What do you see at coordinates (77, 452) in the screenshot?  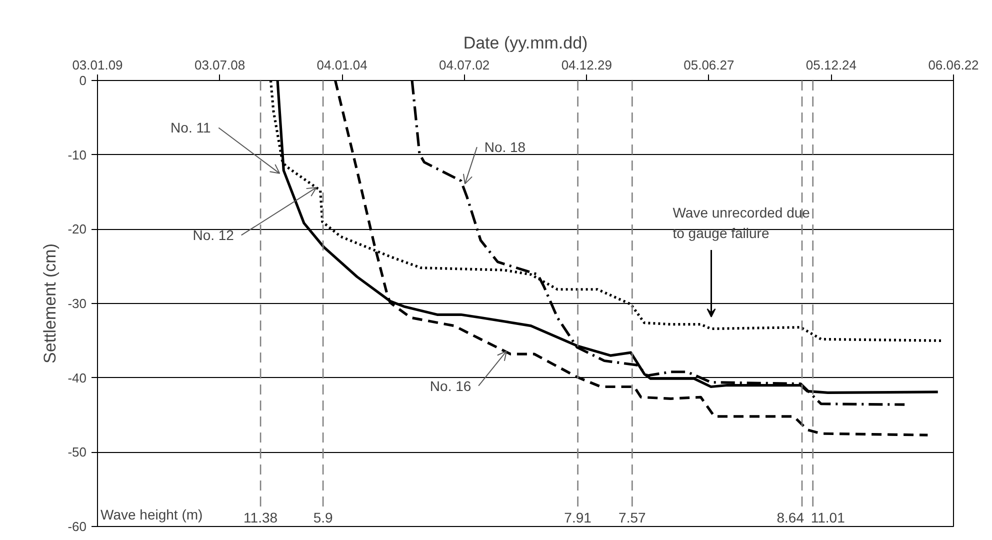 I see `y-tick-label: -50` at bounding box center [77, 452].